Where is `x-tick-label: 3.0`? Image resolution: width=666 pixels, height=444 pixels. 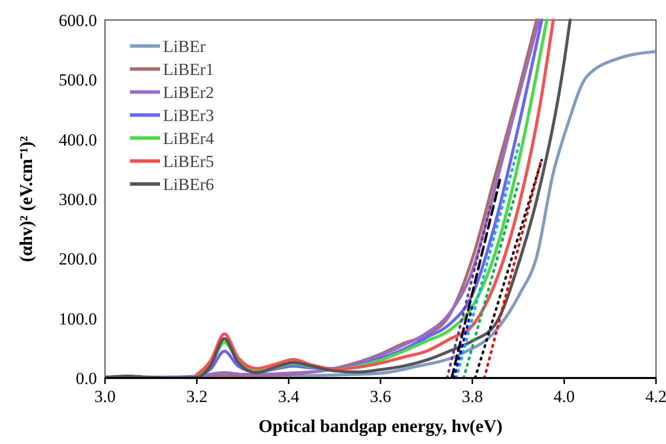 x-tick-label: 3.0 is located at coordinates (105, 396).